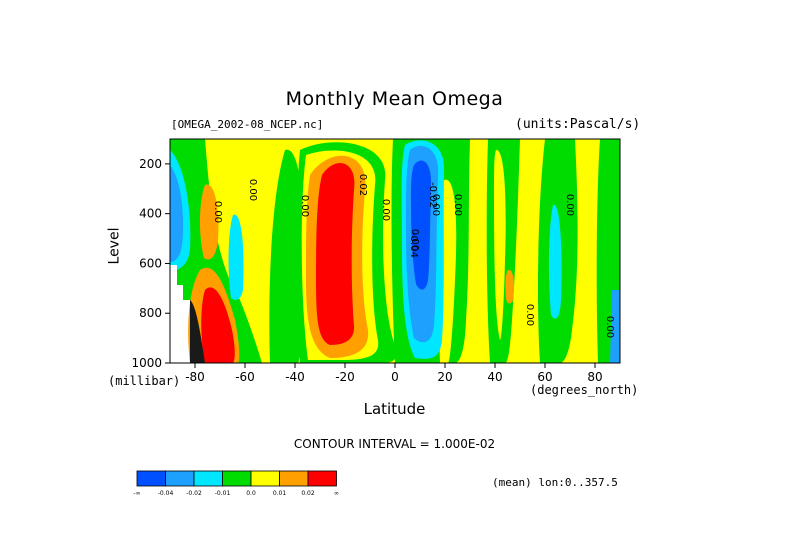 Image resolution: width=789 pixels, height=558 pixels. I want to click on x-tick-label: 80, so click(594, 377).